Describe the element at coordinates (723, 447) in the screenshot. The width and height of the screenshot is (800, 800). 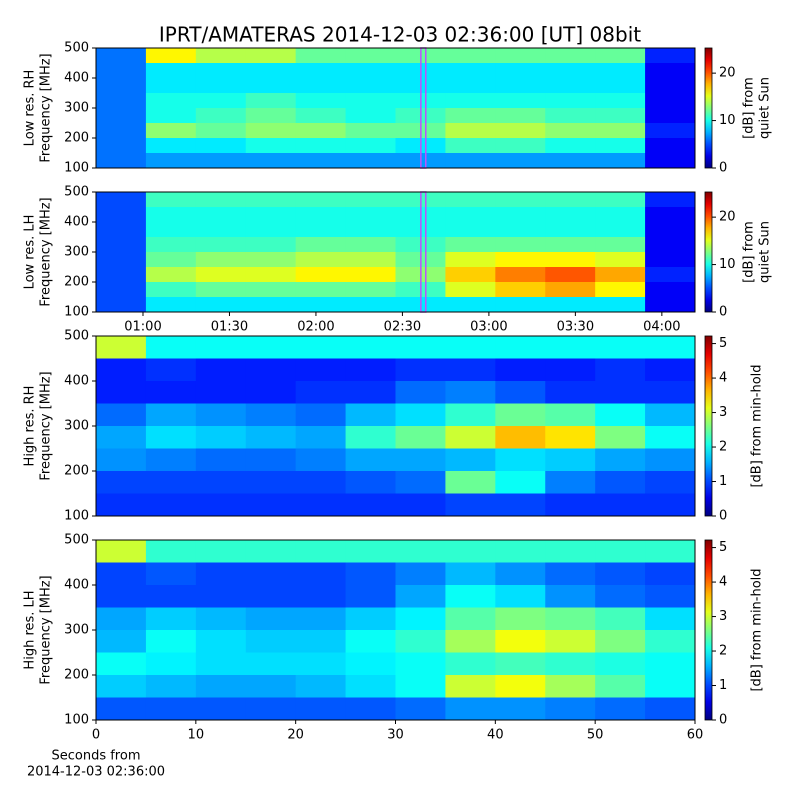
I see `colorbar-tick-label: 2` at that location.